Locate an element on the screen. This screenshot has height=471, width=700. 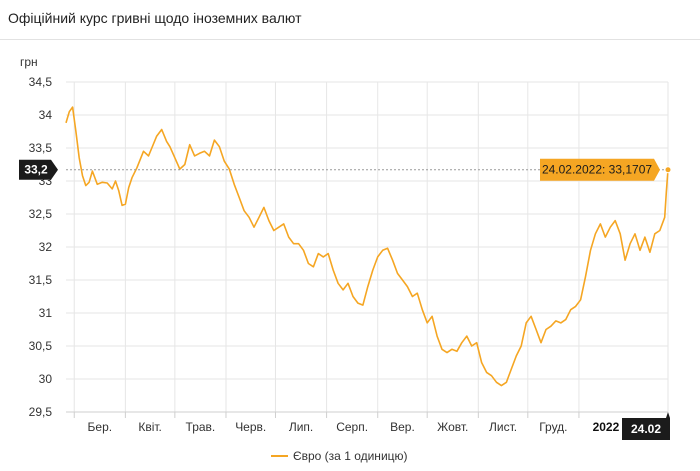
tooltip: 24.02.2022: 33,1707 is located at coordinates (600, 169).